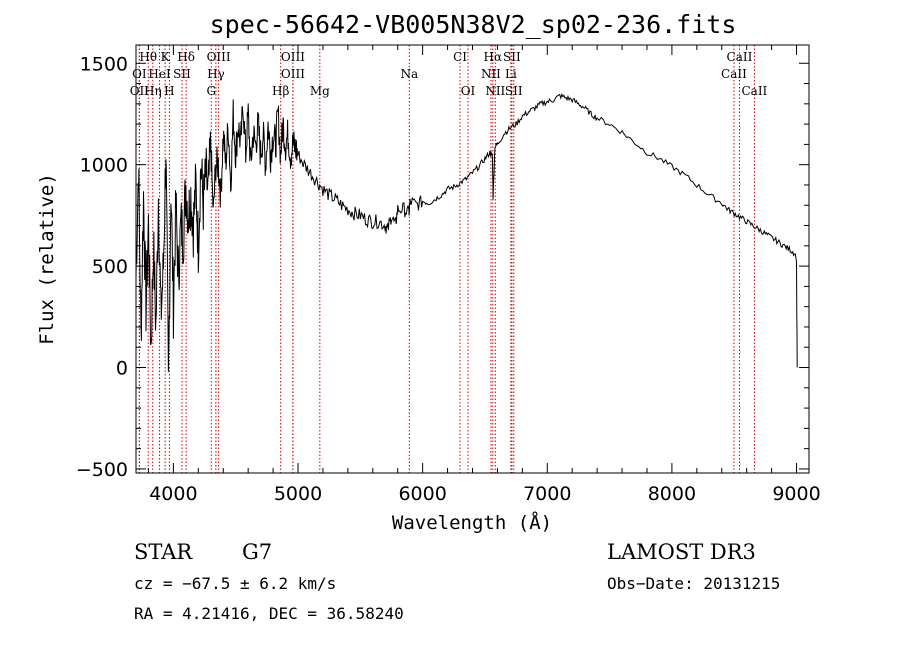 The image size is (900, 649). Describe the element at coordinates (140, 91) in the screenshot. I see `line-label: OII` at that location.